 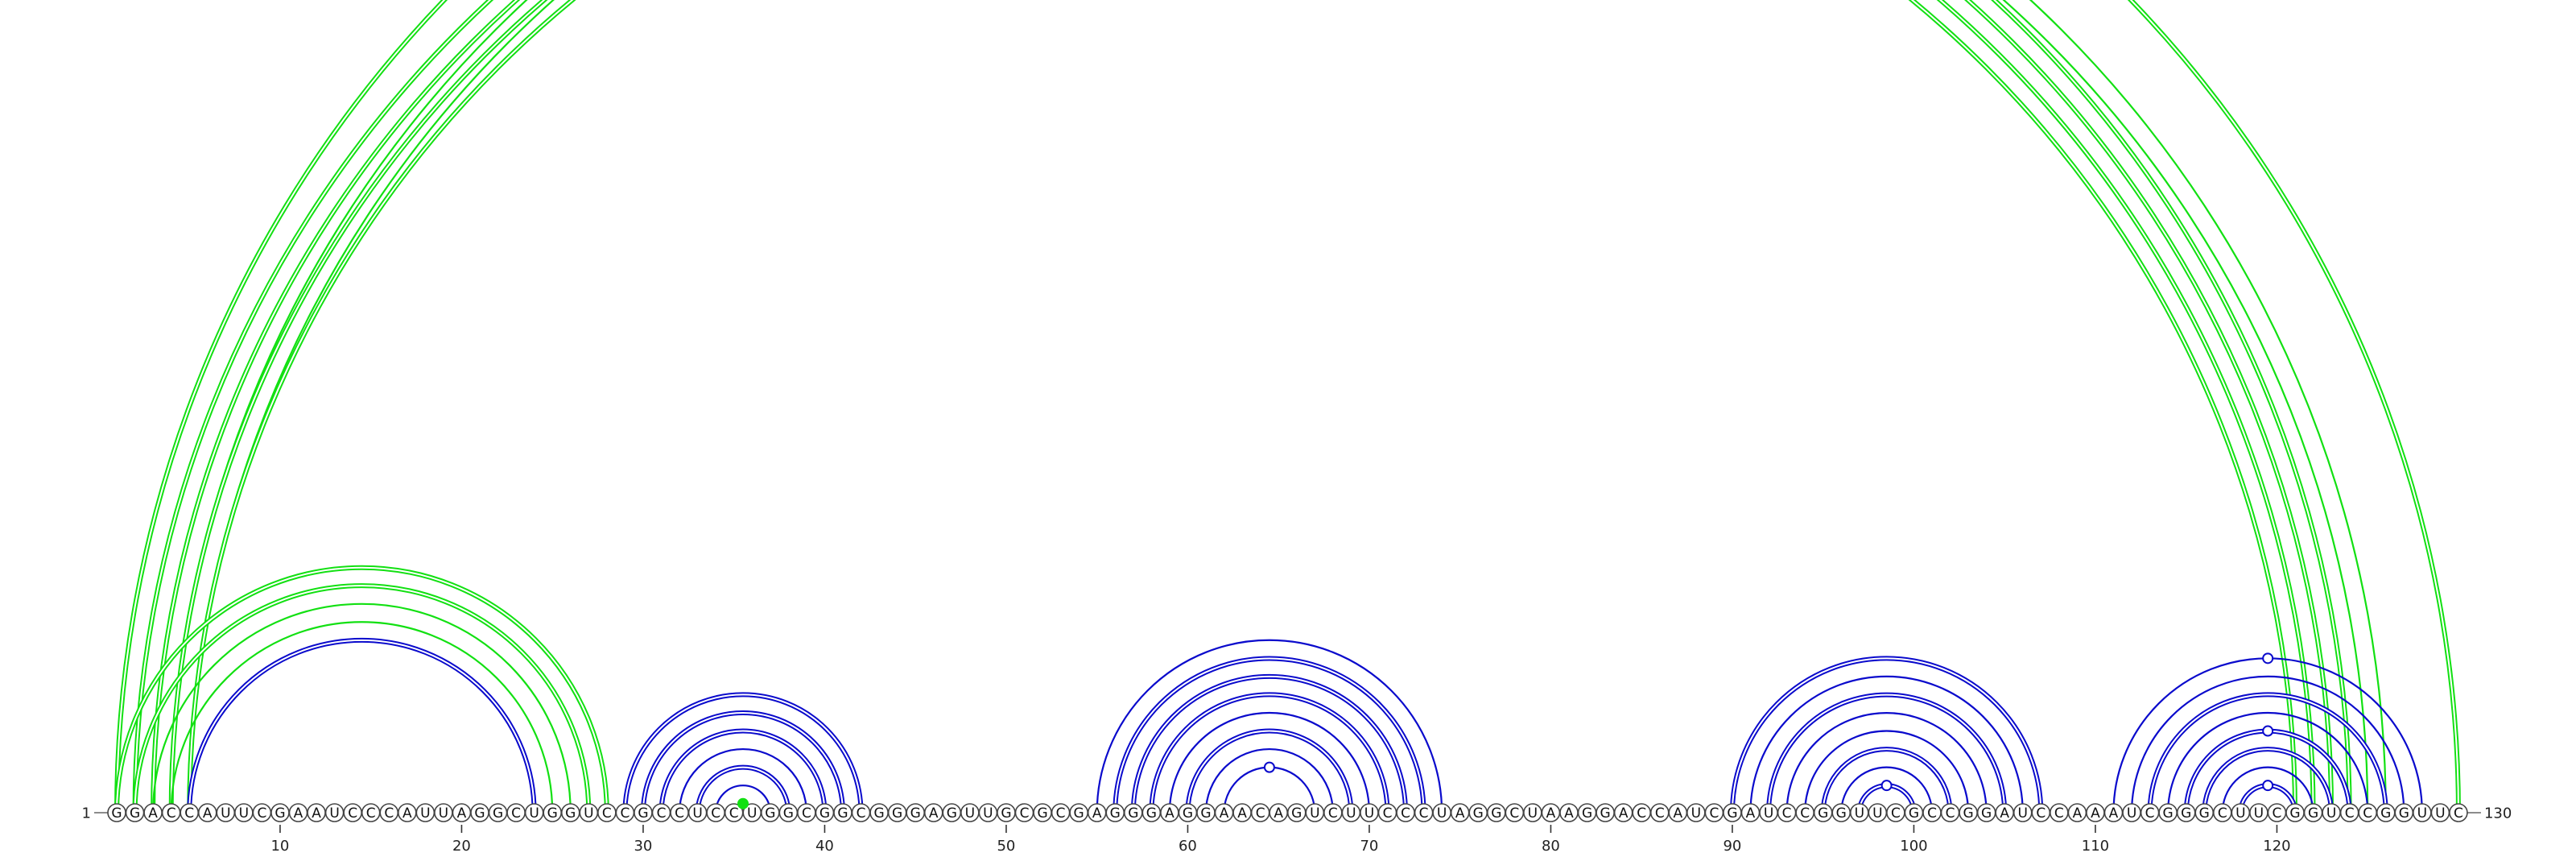 What do you see at coordinates (516, 812) in the screenshot?
I see `nucleotide-23: C` at bounding box center [516, 812].